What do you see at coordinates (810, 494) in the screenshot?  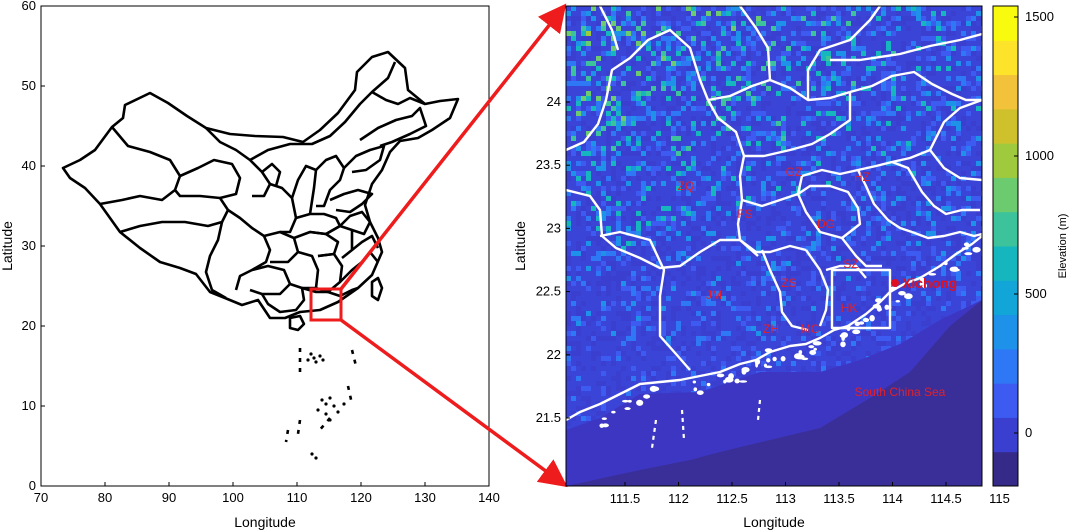 I see `right-x-axis: 111.5 112 112.5 113 113.5 114 114.5 115` at bounding box center [810, 494].